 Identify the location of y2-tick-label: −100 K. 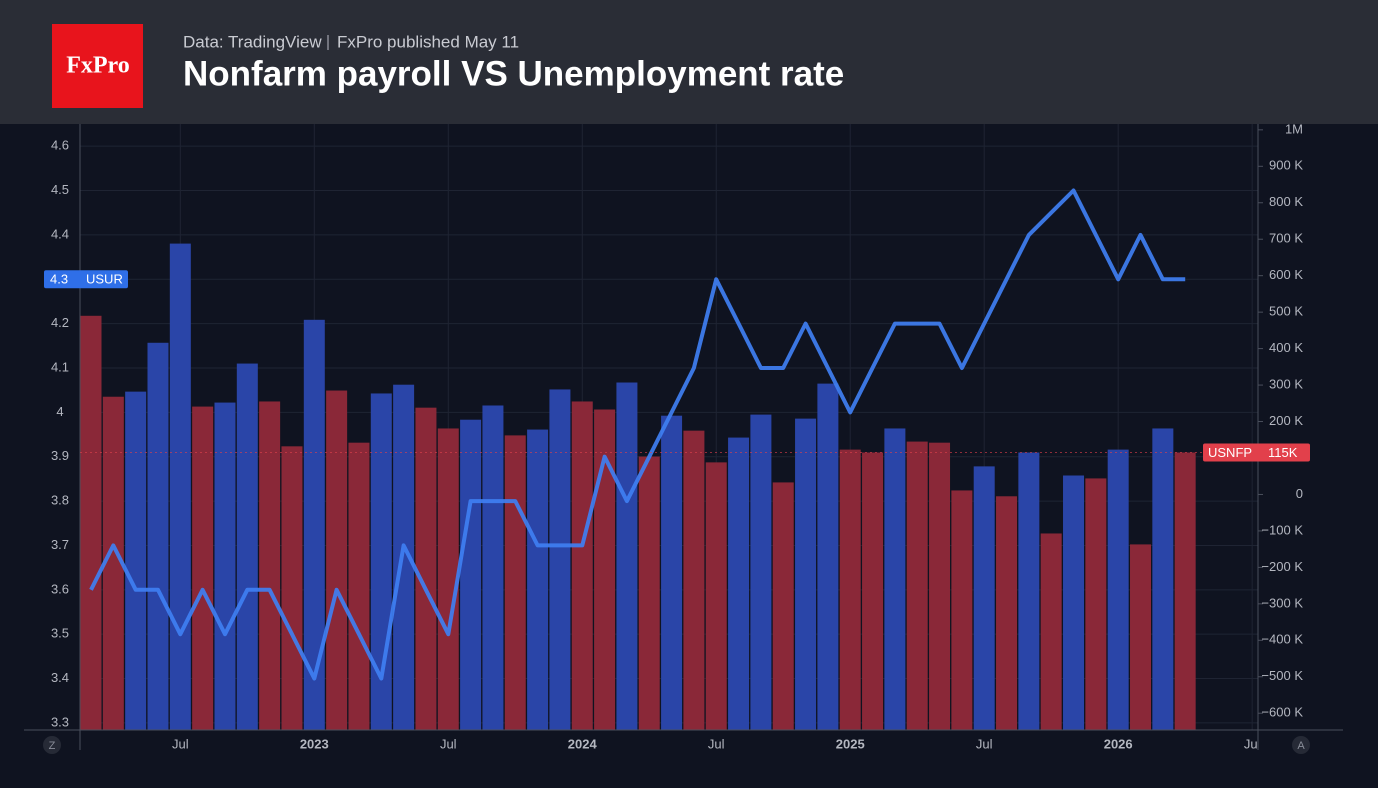
(1282, 529).